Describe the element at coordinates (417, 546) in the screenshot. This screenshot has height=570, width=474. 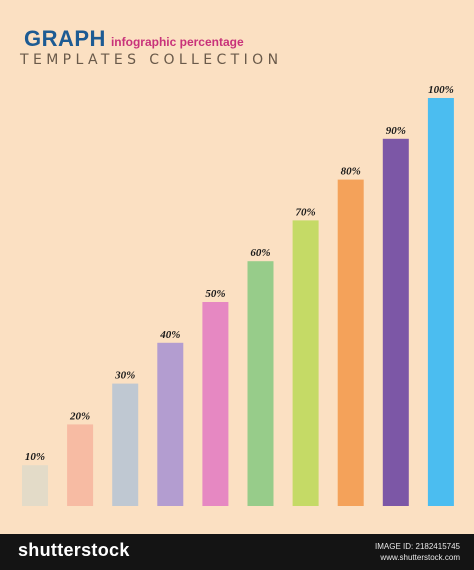
I see `image-id: IMAGE ID: 2182415745` at that location.